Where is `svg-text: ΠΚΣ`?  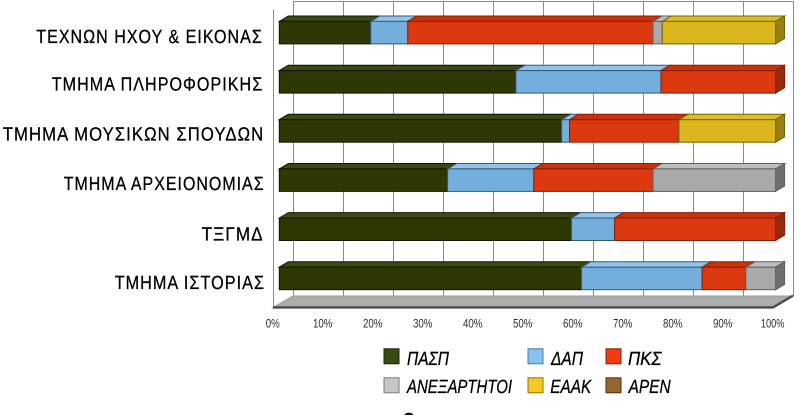
svg-text: ΠΚΣ is located at coordinates (645, 359).